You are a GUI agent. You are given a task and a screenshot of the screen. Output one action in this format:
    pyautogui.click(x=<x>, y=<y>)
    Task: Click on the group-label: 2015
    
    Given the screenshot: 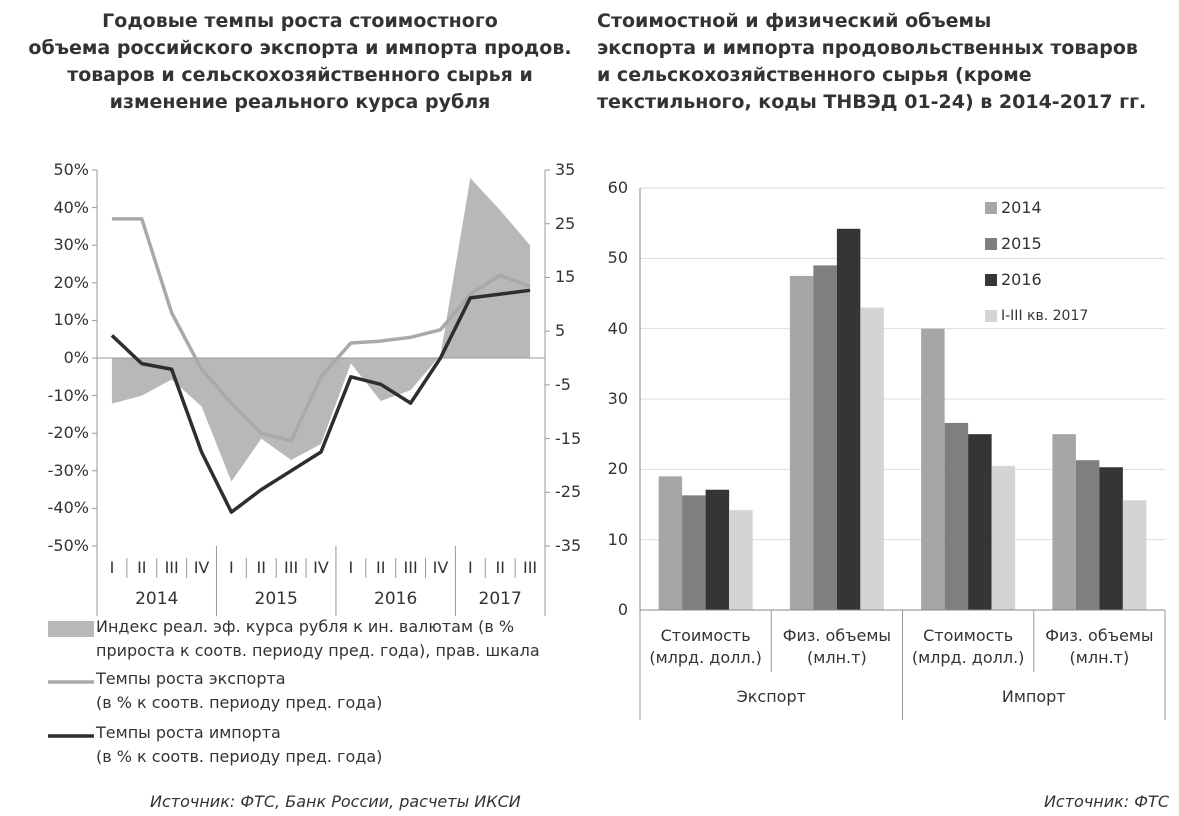 What is the action you would take?
    pyautogui.click(x=276, y=599)
    